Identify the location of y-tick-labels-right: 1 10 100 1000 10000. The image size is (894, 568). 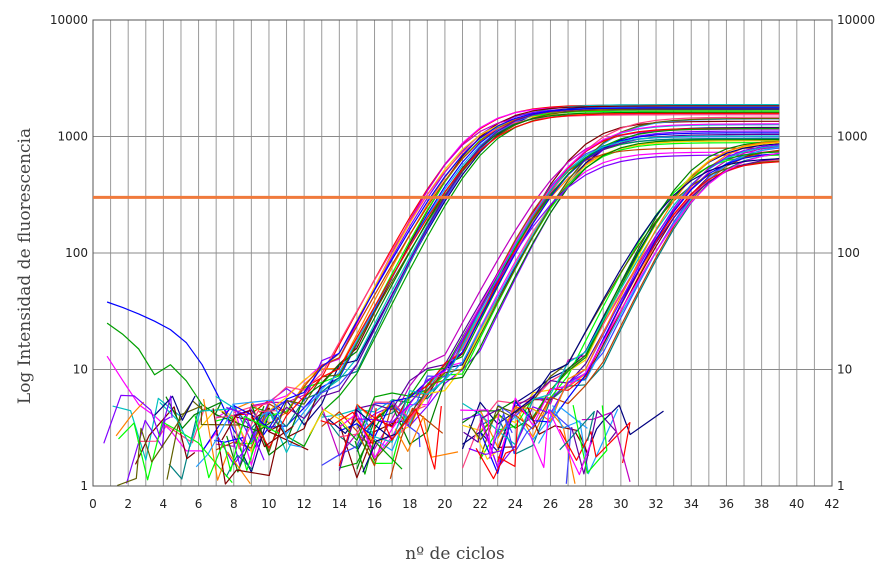
(856, 253).